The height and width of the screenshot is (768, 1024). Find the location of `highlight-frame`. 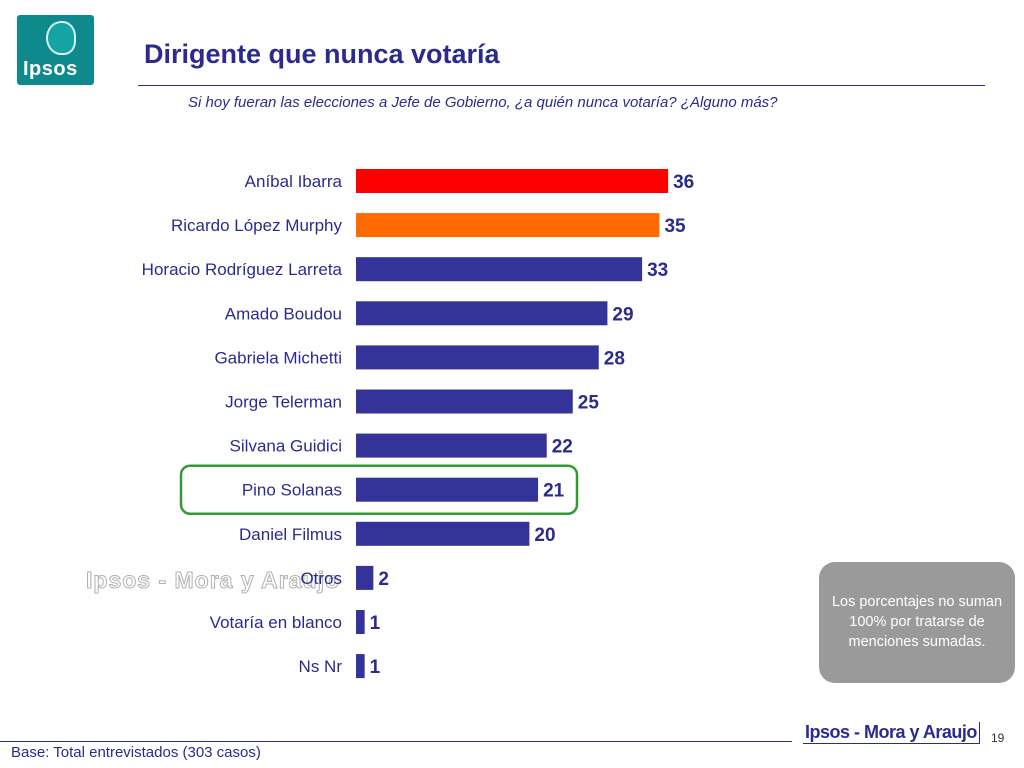

highlight-frame is located at coordinates (379, 489).